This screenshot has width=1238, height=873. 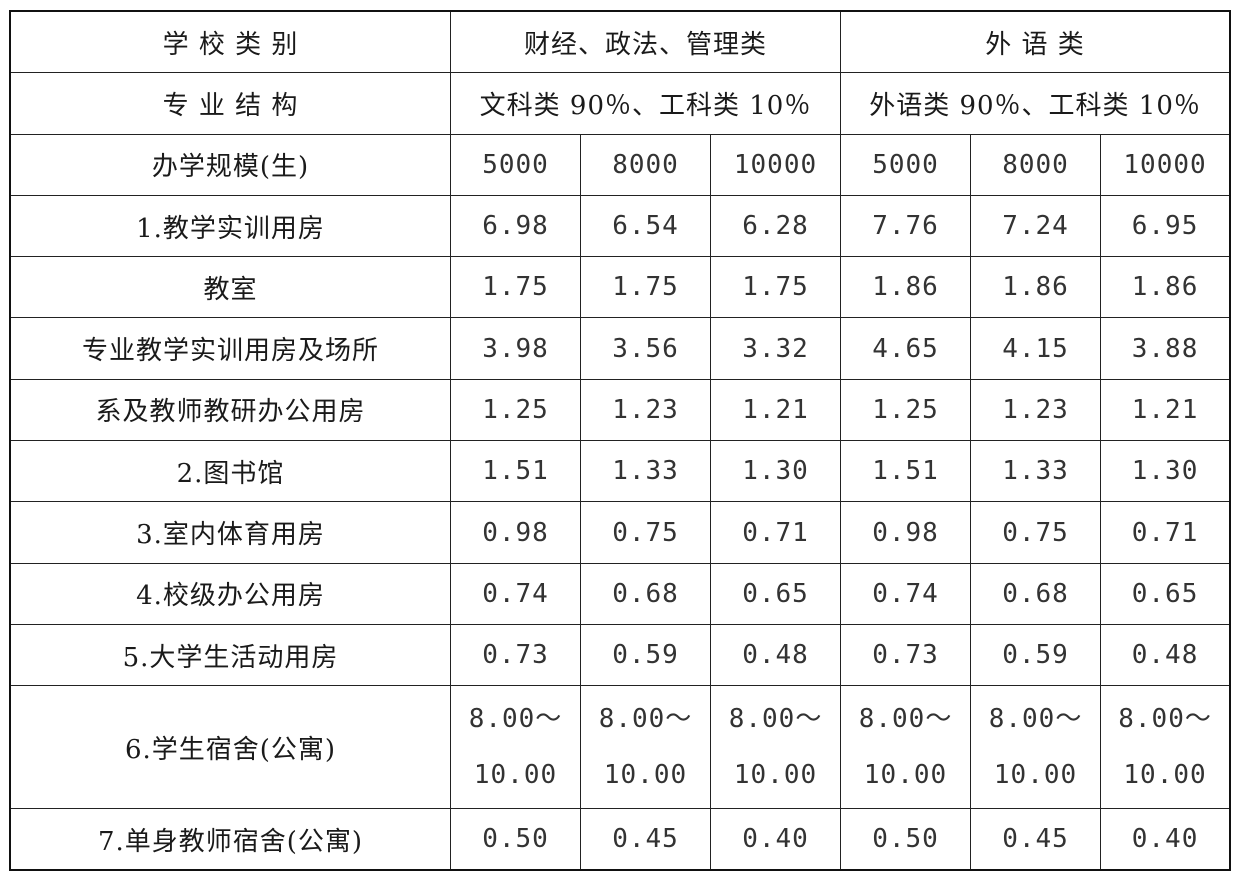 What do you see at coordinates (906, 348) in the screenshot?
I see `value-cell: 4.65` at bounding box center [906, 348].